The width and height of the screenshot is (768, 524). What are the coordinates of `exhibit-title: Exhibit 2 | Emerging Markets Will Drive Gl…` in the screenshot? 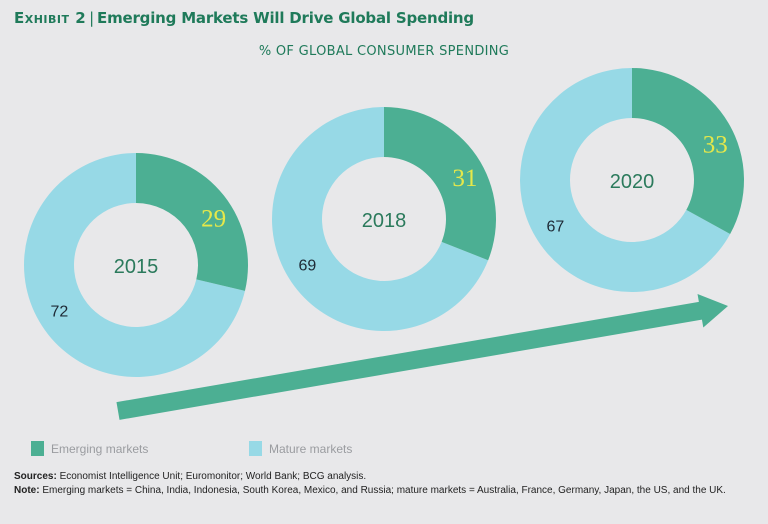 It's located at (244, 18).